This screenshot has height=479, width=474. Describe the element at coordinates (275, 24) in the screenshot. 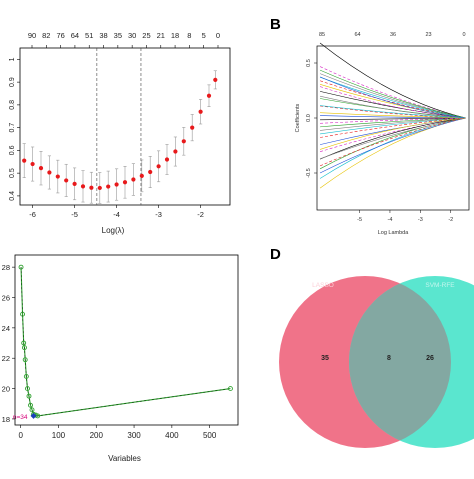

I see `panel-label-b: B` at that location.